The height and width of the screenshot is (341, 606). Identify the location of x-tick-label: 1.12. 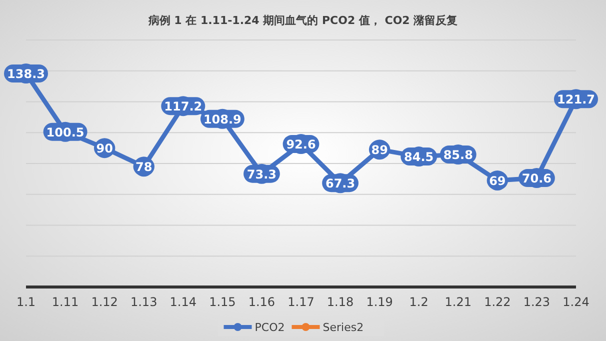
(104, 302).